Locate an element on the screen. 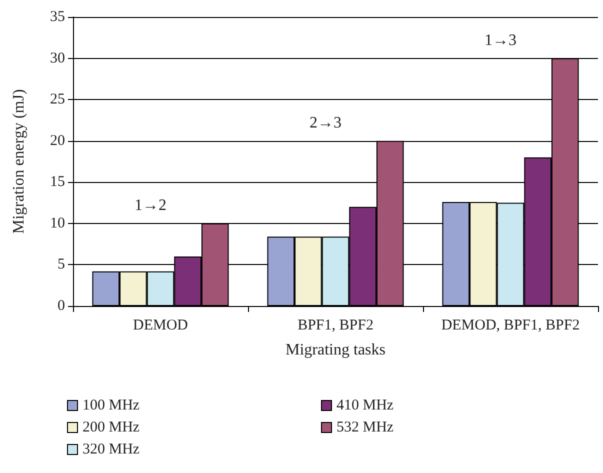 This screenshot has height=473, width=603. y-tick-label: 30 is located at coordinates (57, 58).